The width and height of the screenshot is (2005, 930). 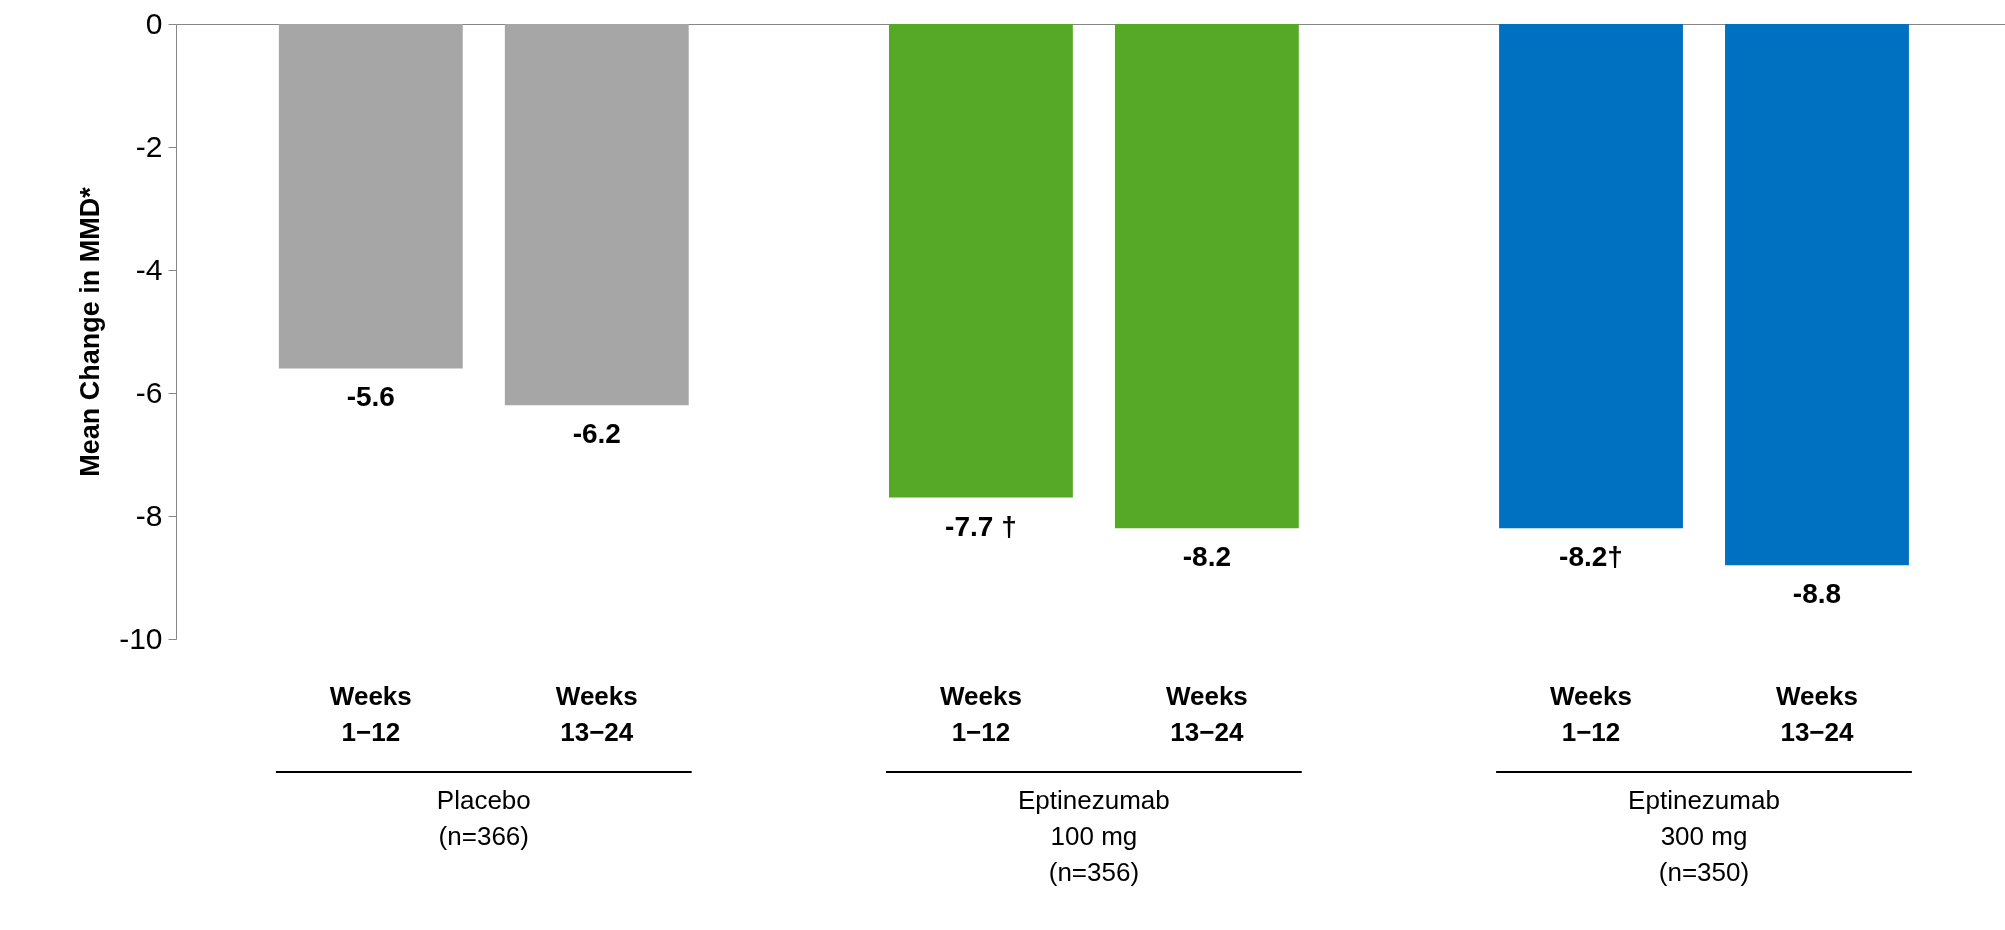 I want to click on y-tick-label: -10, so click(x=141, y=638).